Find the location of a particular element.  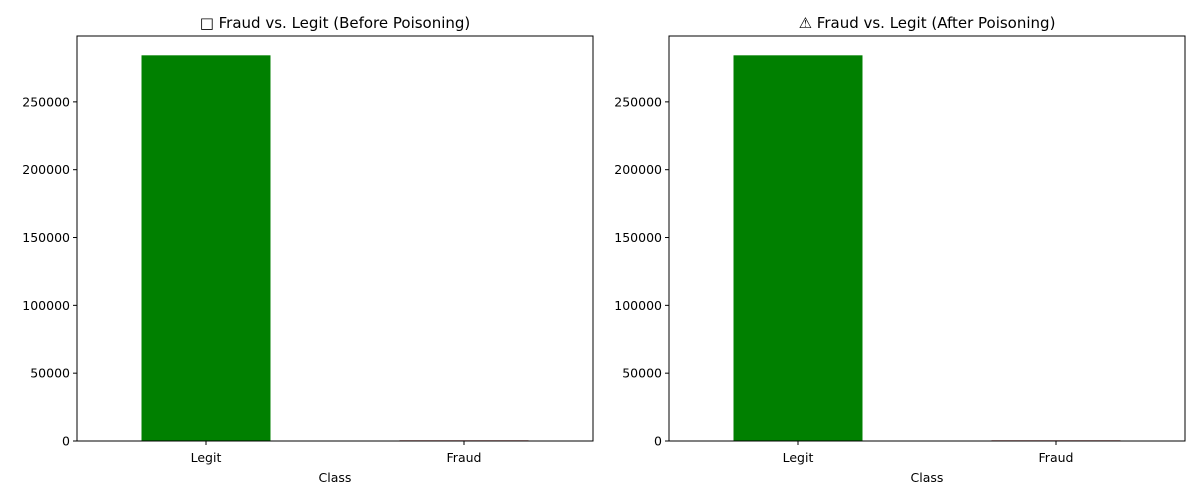

chart-title: ⚠ Fraud vs. Legit (After Poisoning) is located at coordinates (927, 23).